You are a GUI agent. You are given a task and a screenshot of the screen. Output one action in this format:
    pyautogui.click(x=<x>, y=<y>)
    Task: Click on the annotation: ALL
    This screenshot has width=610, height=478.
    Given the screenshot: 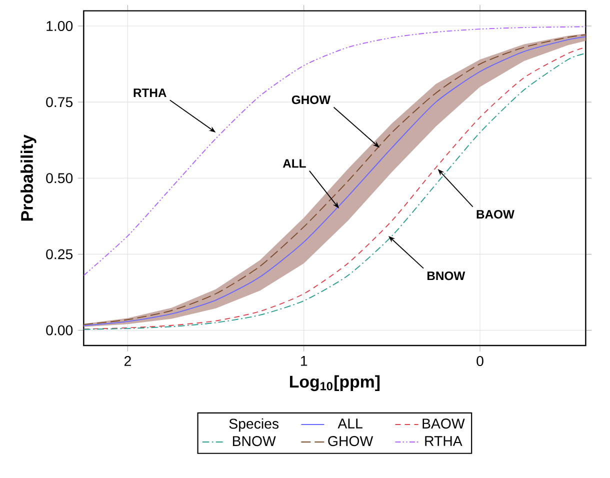 What is the action you would take?
    pyautogui.click(x=294, y=163)
    